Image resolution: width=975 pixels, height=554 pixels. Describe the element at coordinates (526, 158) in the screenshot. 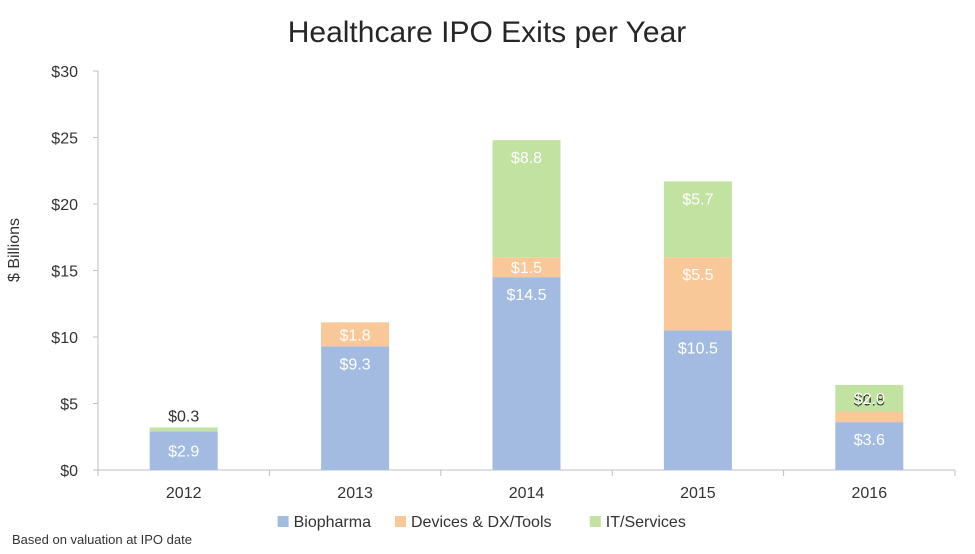

I see `data-label: $8.8` at that location.